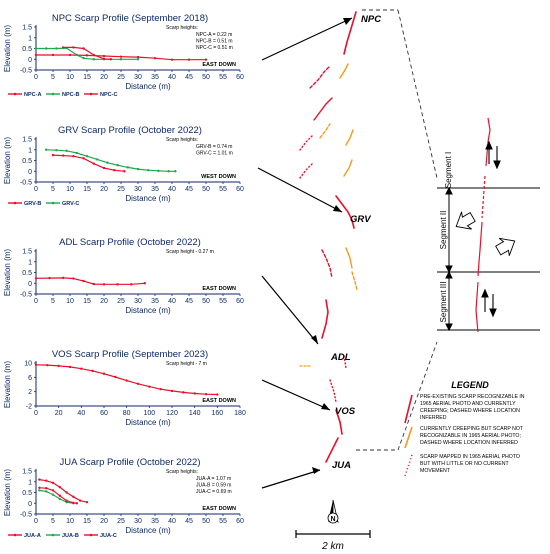 The height and width of the screenshot is (554, 550). Describe the element at coordinates (470, 436) in the screenshot. I see `legend-item-text: RECOGNIZABLE IN 1965 AERIAL PHOTO;` at that location.